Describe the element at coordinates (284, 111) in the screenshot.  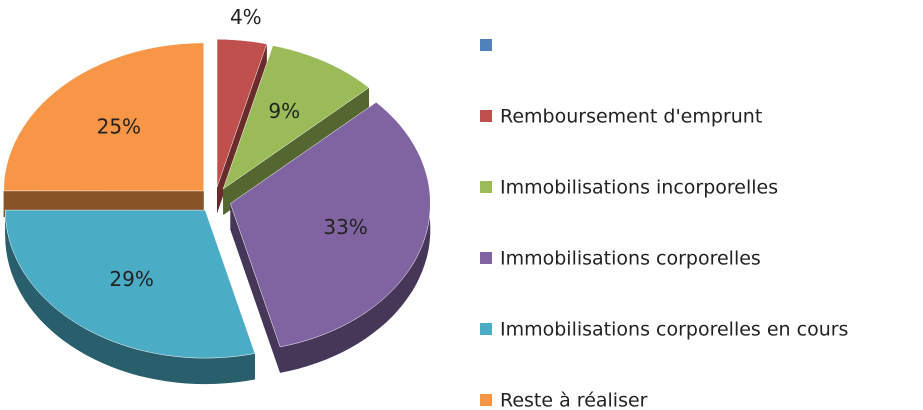
I see `data-label: 9%` at that location.